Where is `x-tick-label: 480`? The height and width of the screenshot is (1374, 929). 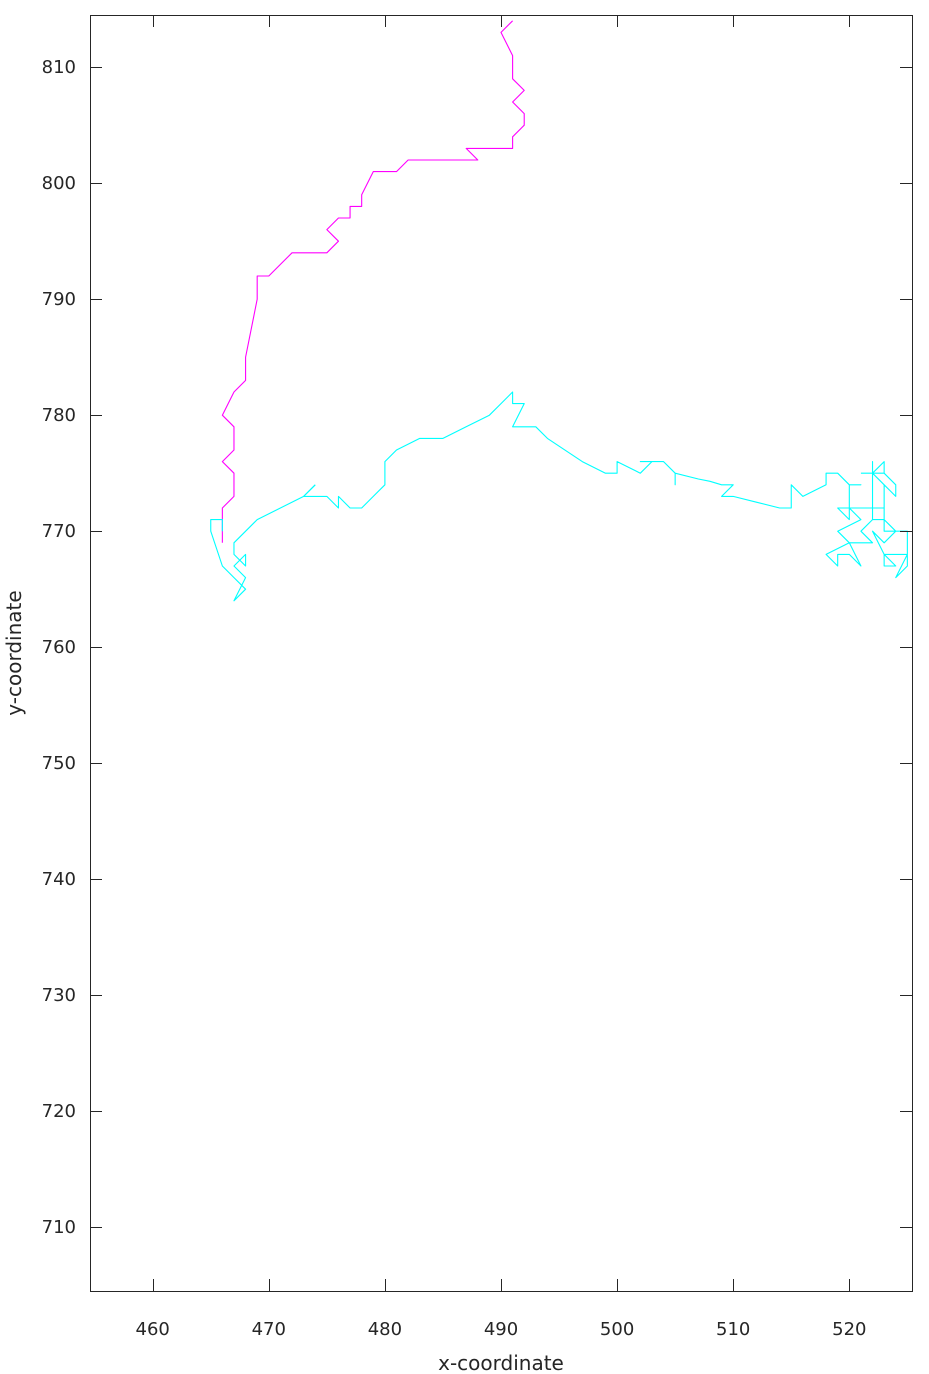
x-tick-label: 480 is located at coordinates (385, 1329).